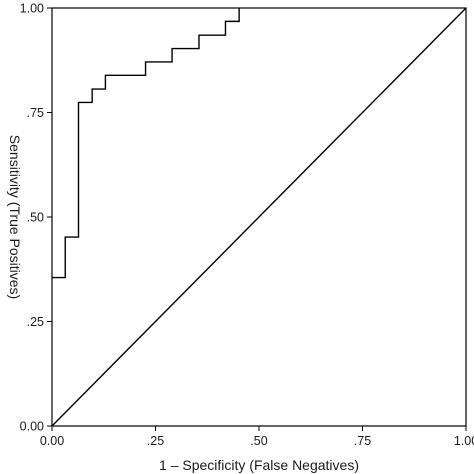 The width and height of the screenshot is (474, 474). What do you see at coordinates (35, 113) in the screenshot?
I see `y-tick-label: .75` at bounding box center [35, 113].